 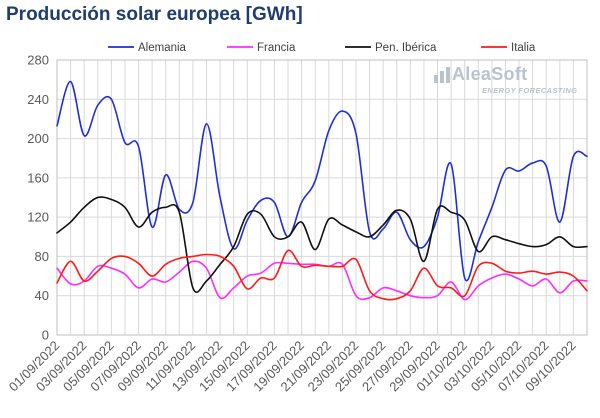 I want to click on y-tick-label: 160, so click(x=38, y=177).